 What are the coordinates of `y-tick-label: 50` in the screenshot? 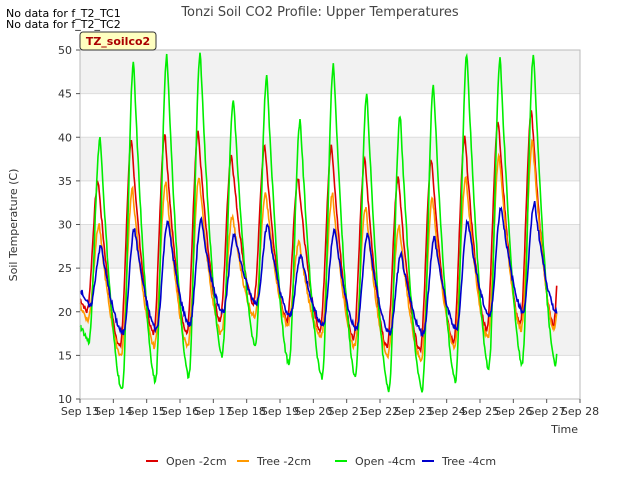 It's located at (65, 50).